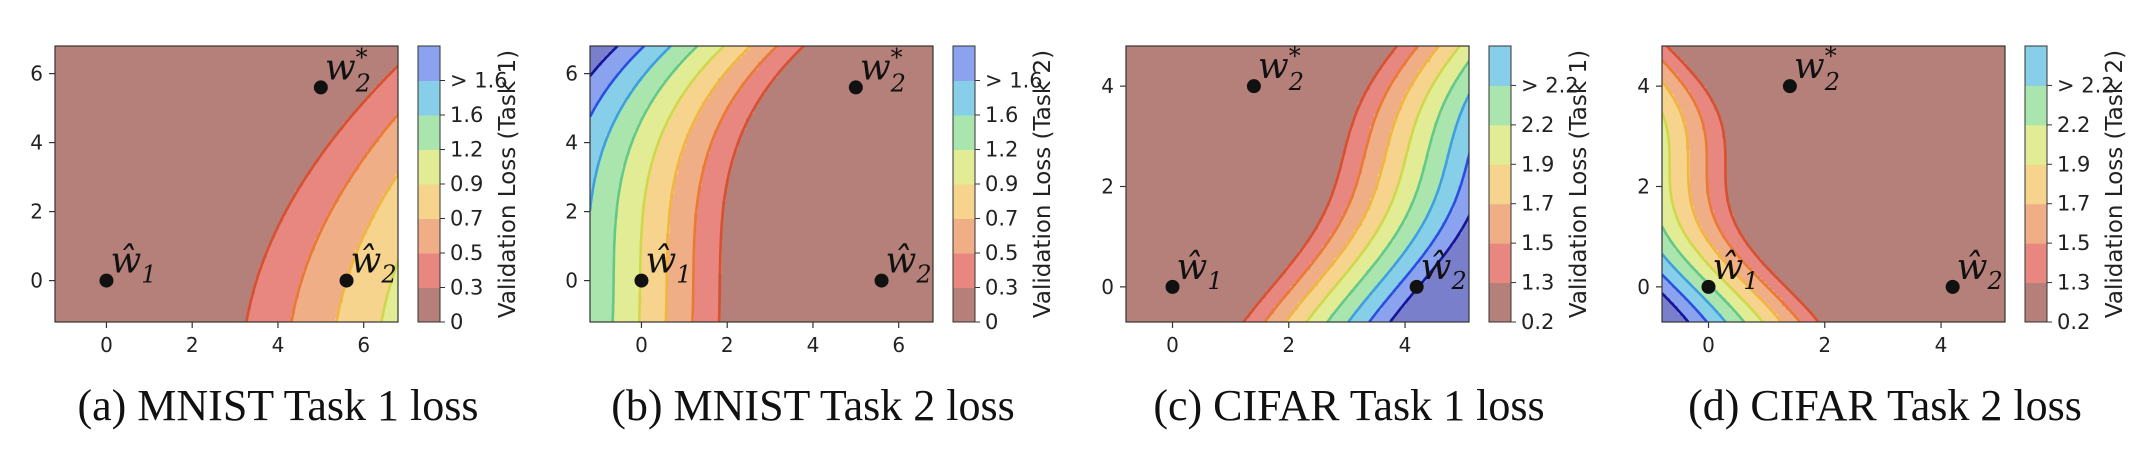 The image size is (2156, 464). What do you see at coordinates (1043, 184) in the screenshot?
I see `colorbar-title: Validation Loss (Task 2)` at bounding box center [1043, 184].